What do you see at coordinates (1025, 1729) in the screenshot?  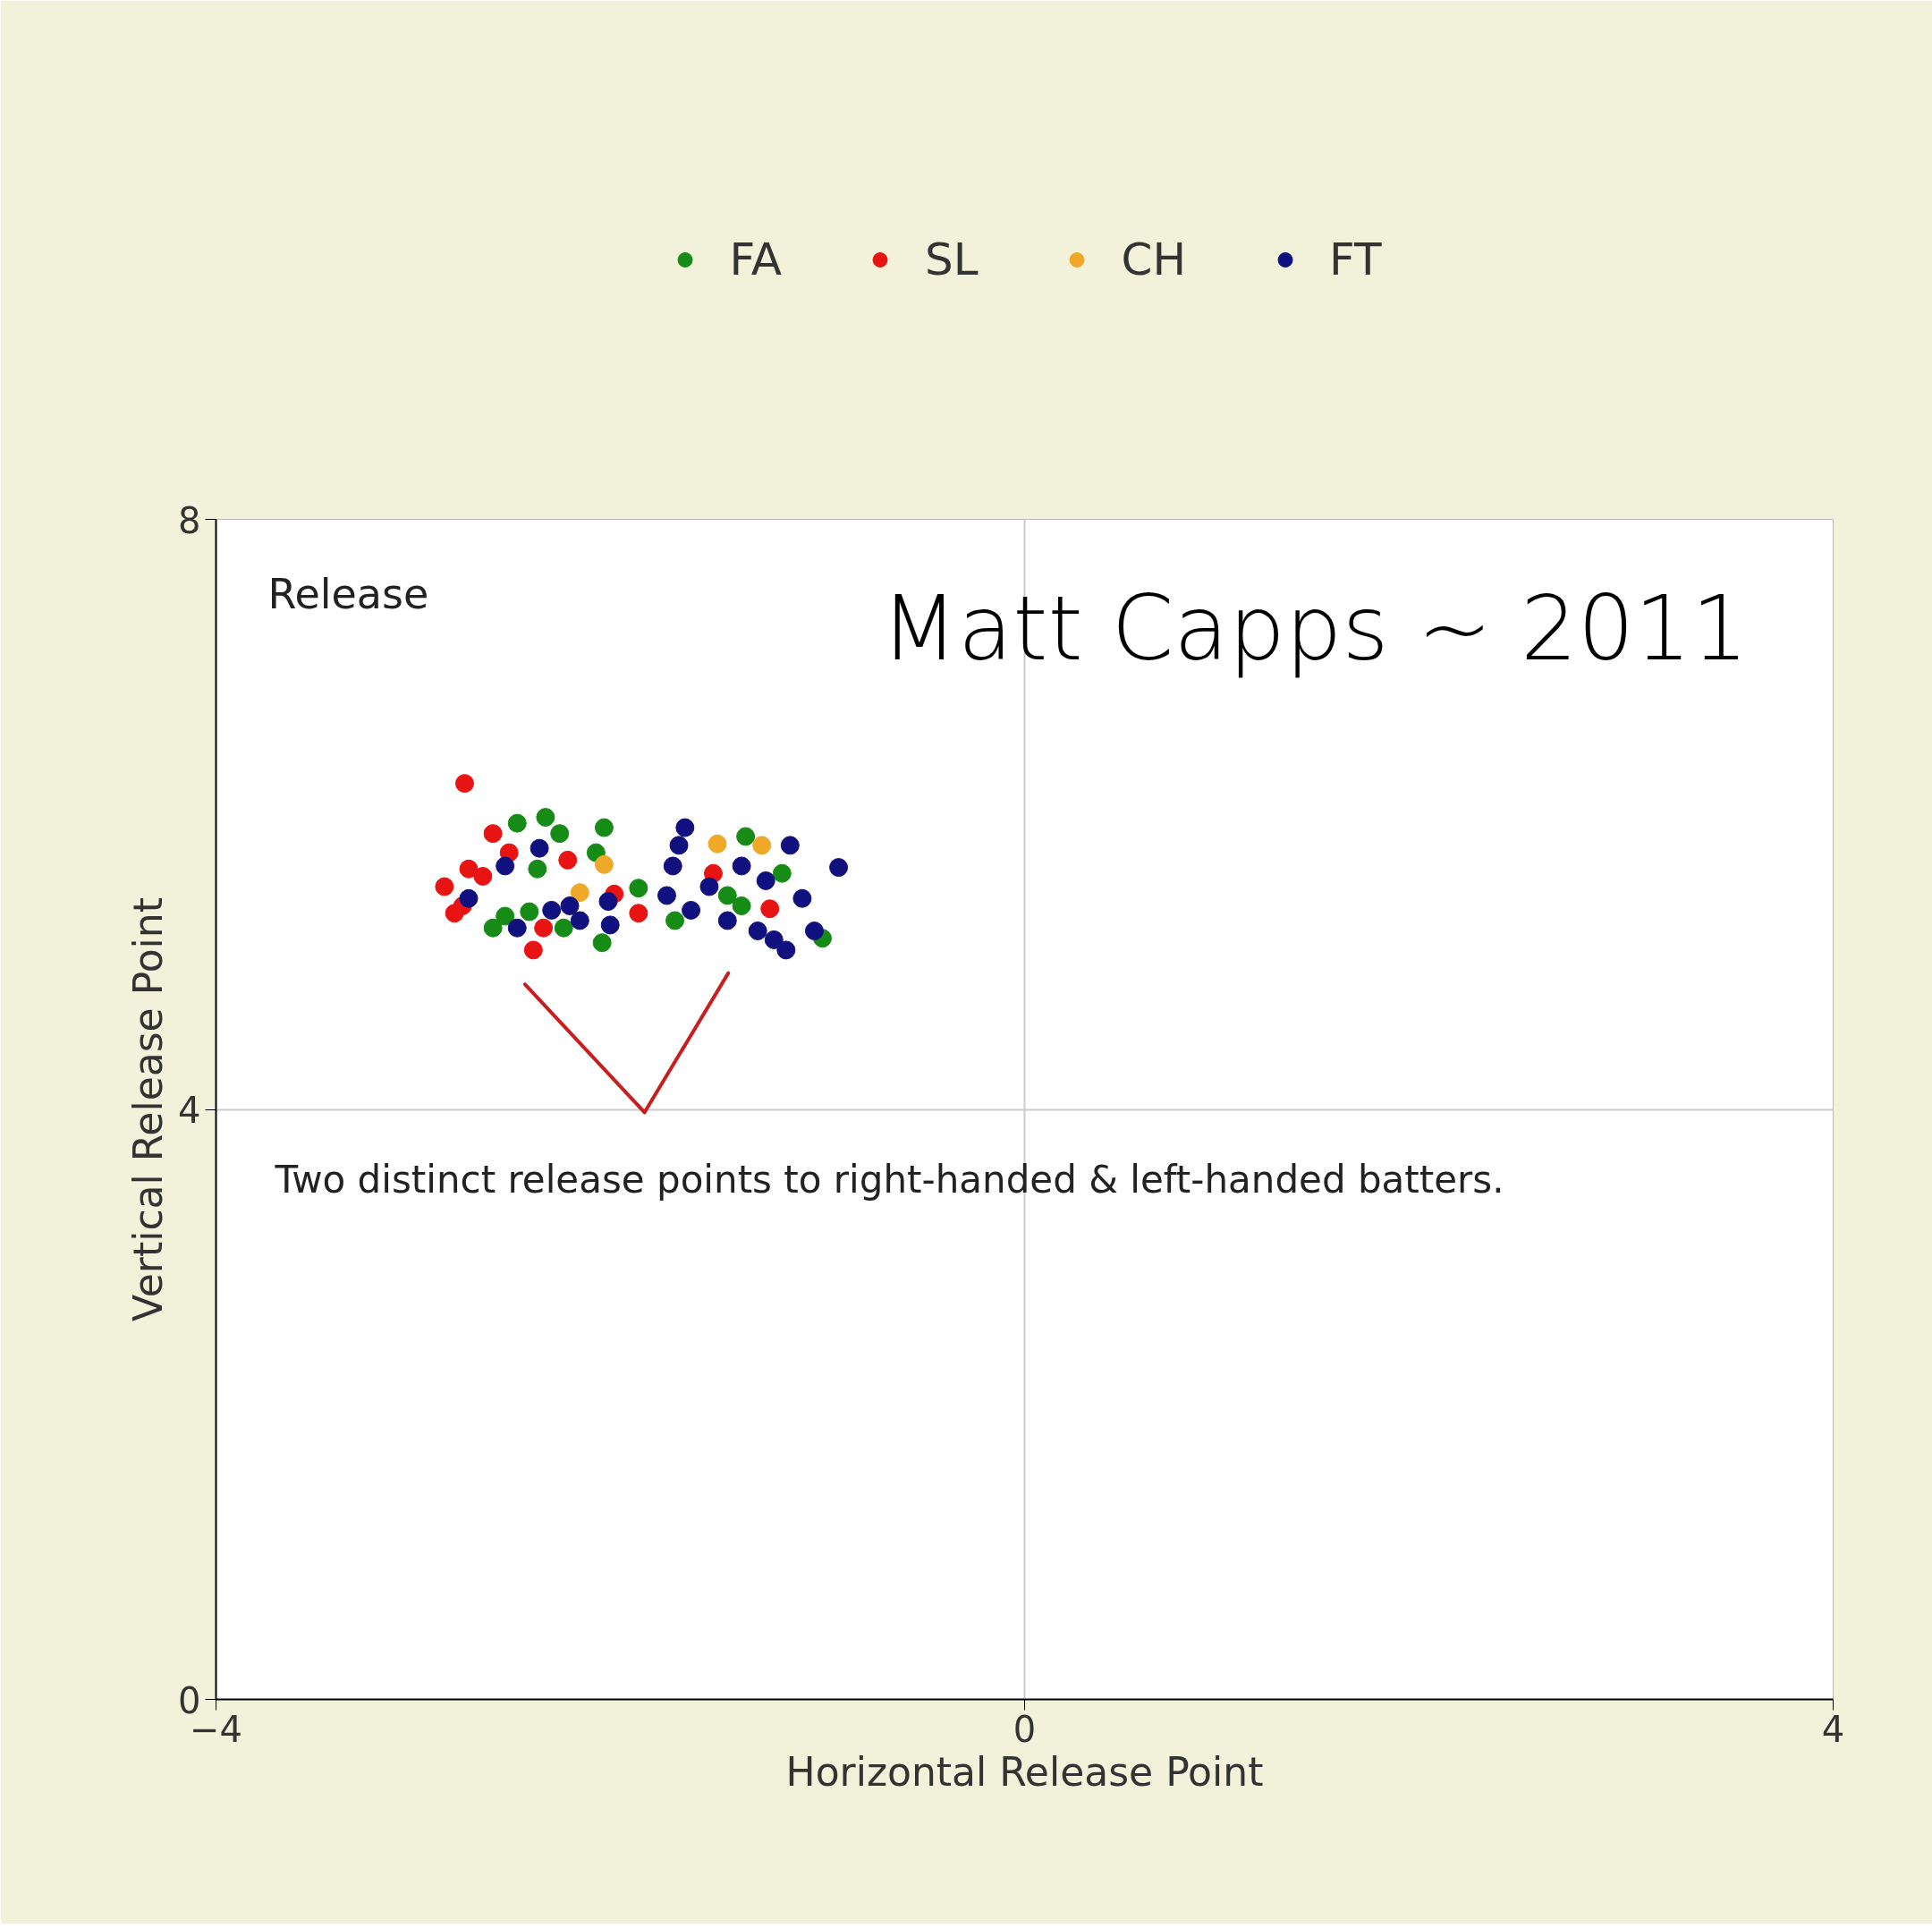 I see `x-tick-label: 0` at bounding box center [1025, 1729].